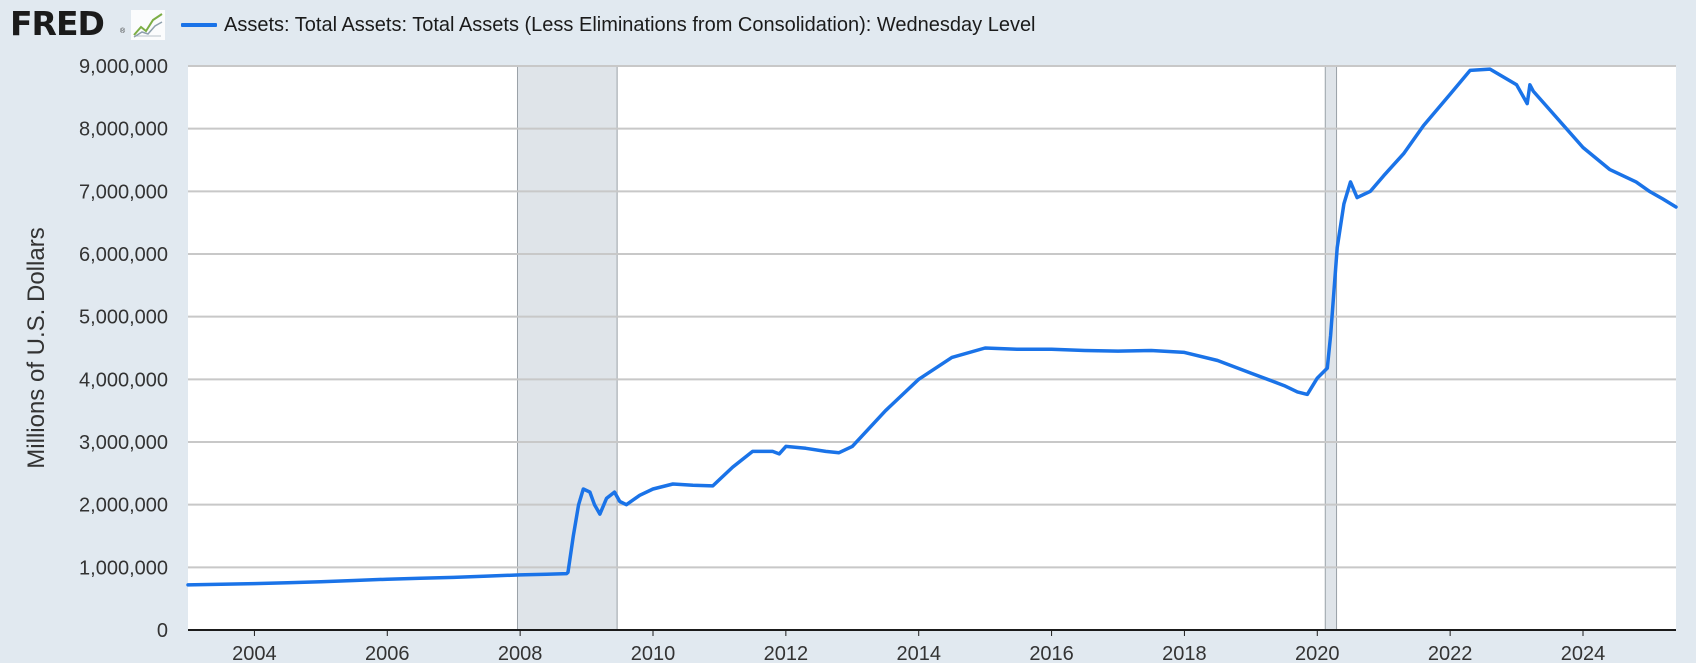 The image size is (1696, 663). What do you see at coordinates (1051, 653) in the screenshot?
I see `x-tick-label: 2016` at bounding box center [1051, 653].